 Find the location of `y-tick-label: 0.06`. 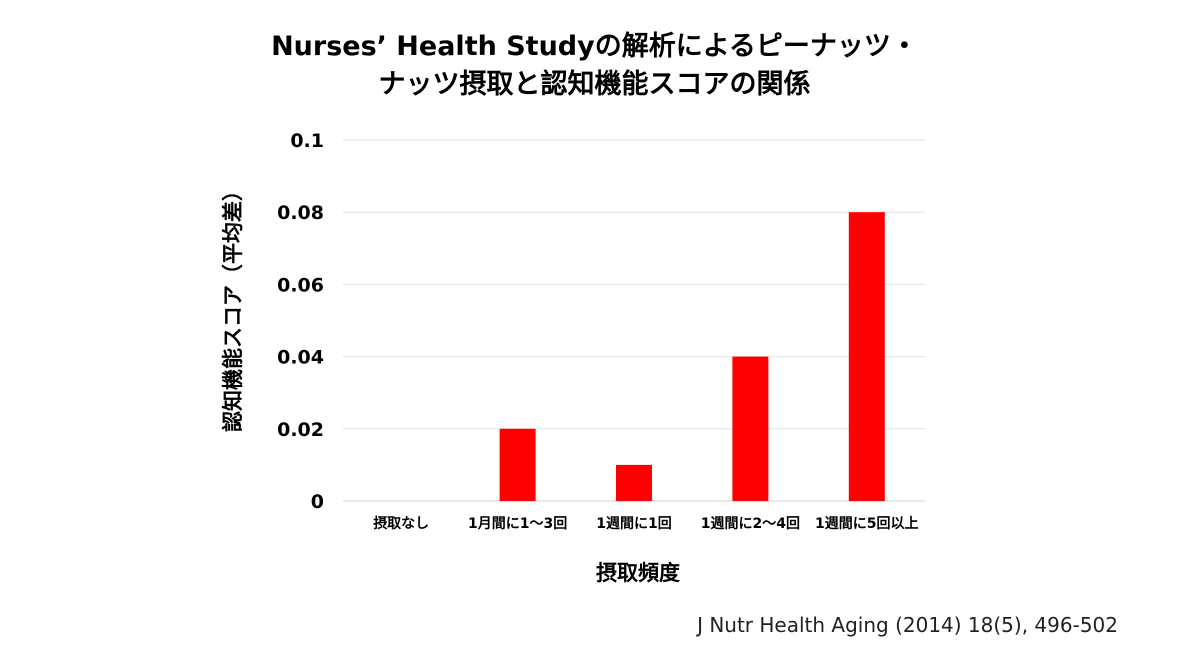

y-tick-label: 0.06 is located at coordinates (300, 285).